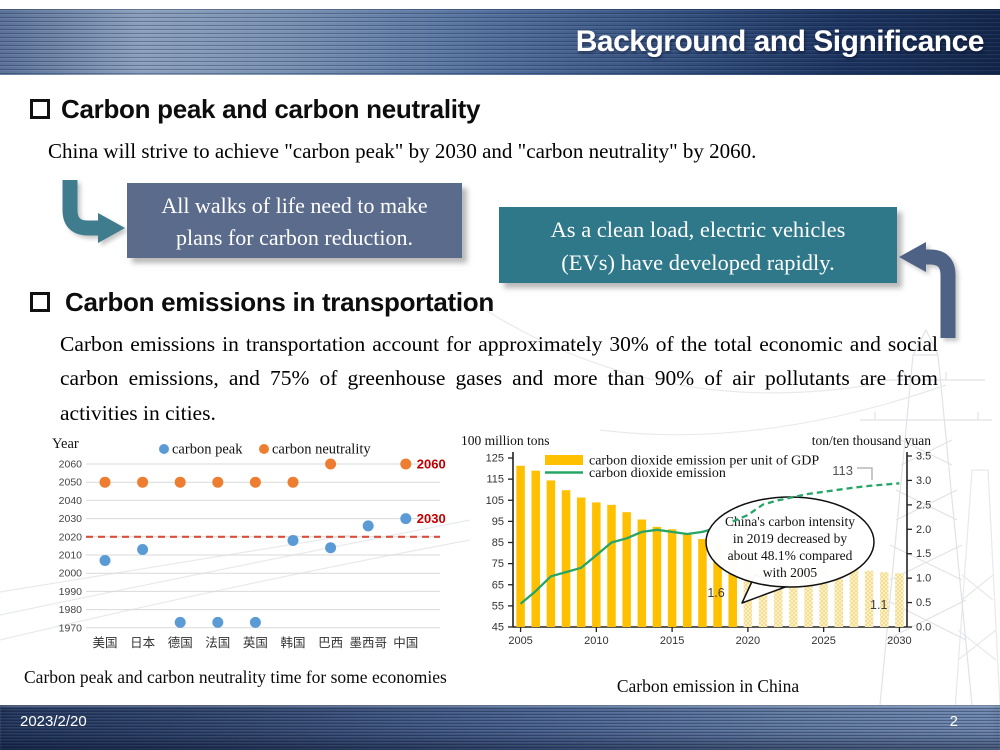 The image size is (1000, 750). Describe the element at coordinates (923, 505) in the screenshot. I see `right-tick-label: 2.5` at that location.